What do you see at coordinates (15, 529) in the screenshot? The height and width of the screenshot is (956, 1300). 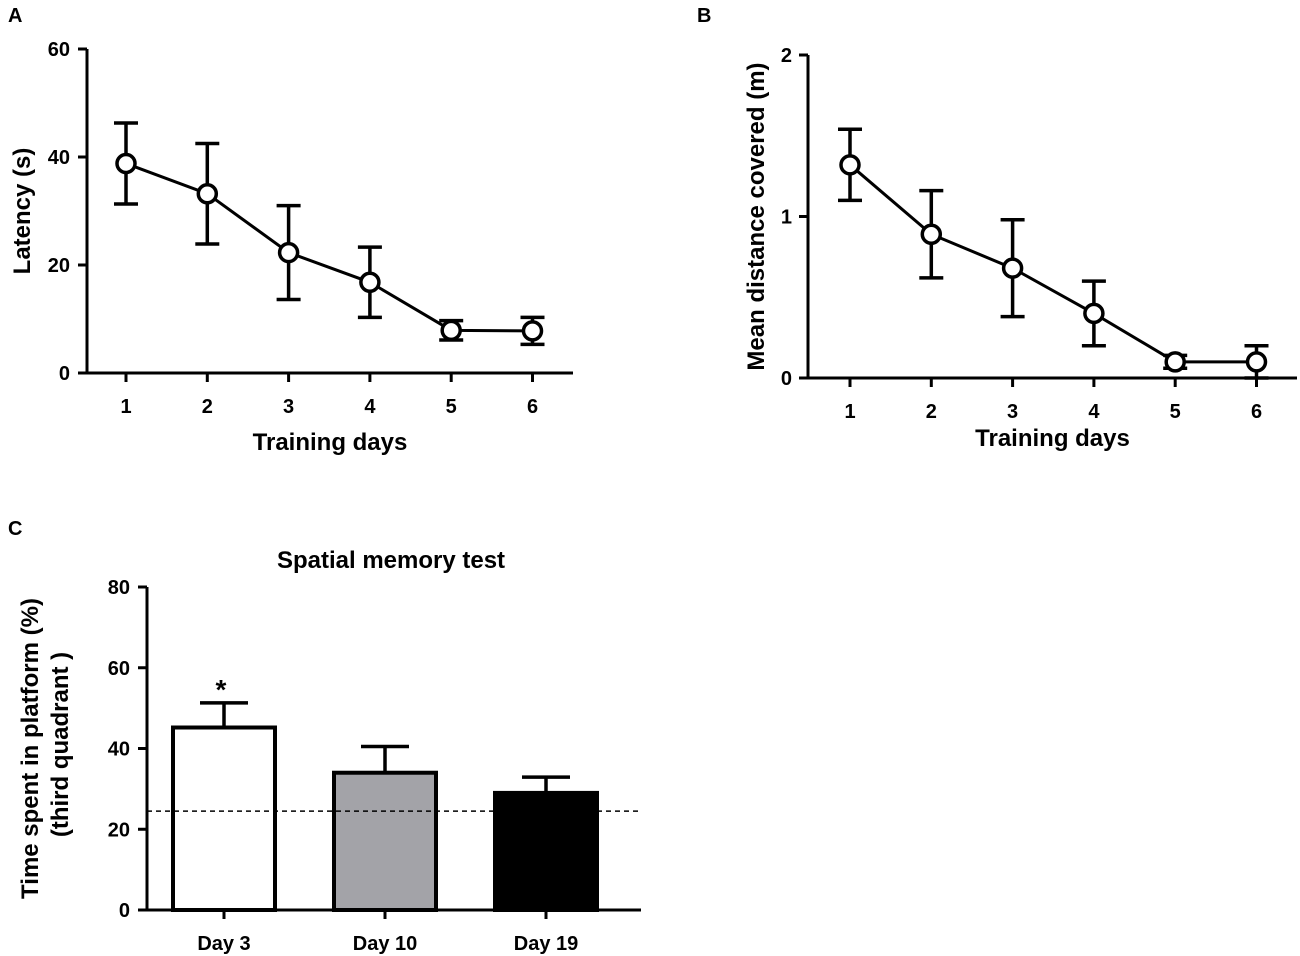 I see `panel-label: C` at bounding box center [15, 529].